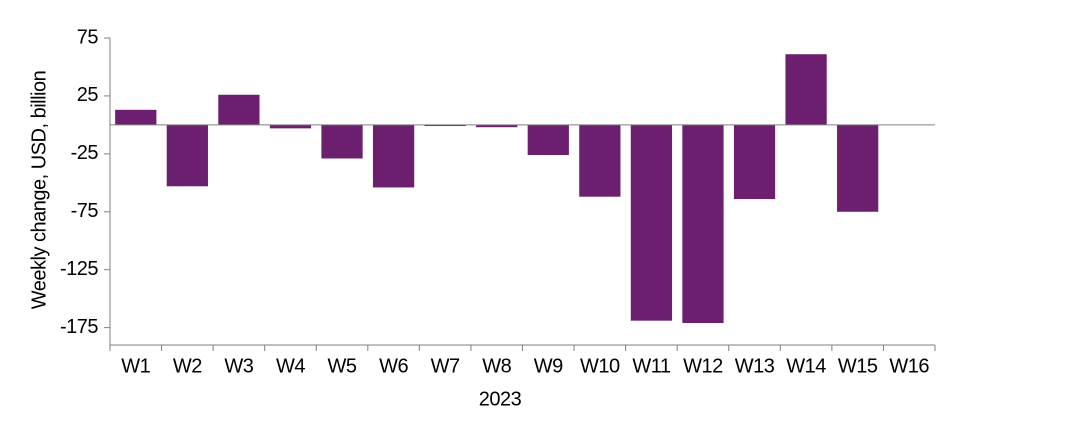  I want to click on x-tick-label: W4, so click(290, 366).